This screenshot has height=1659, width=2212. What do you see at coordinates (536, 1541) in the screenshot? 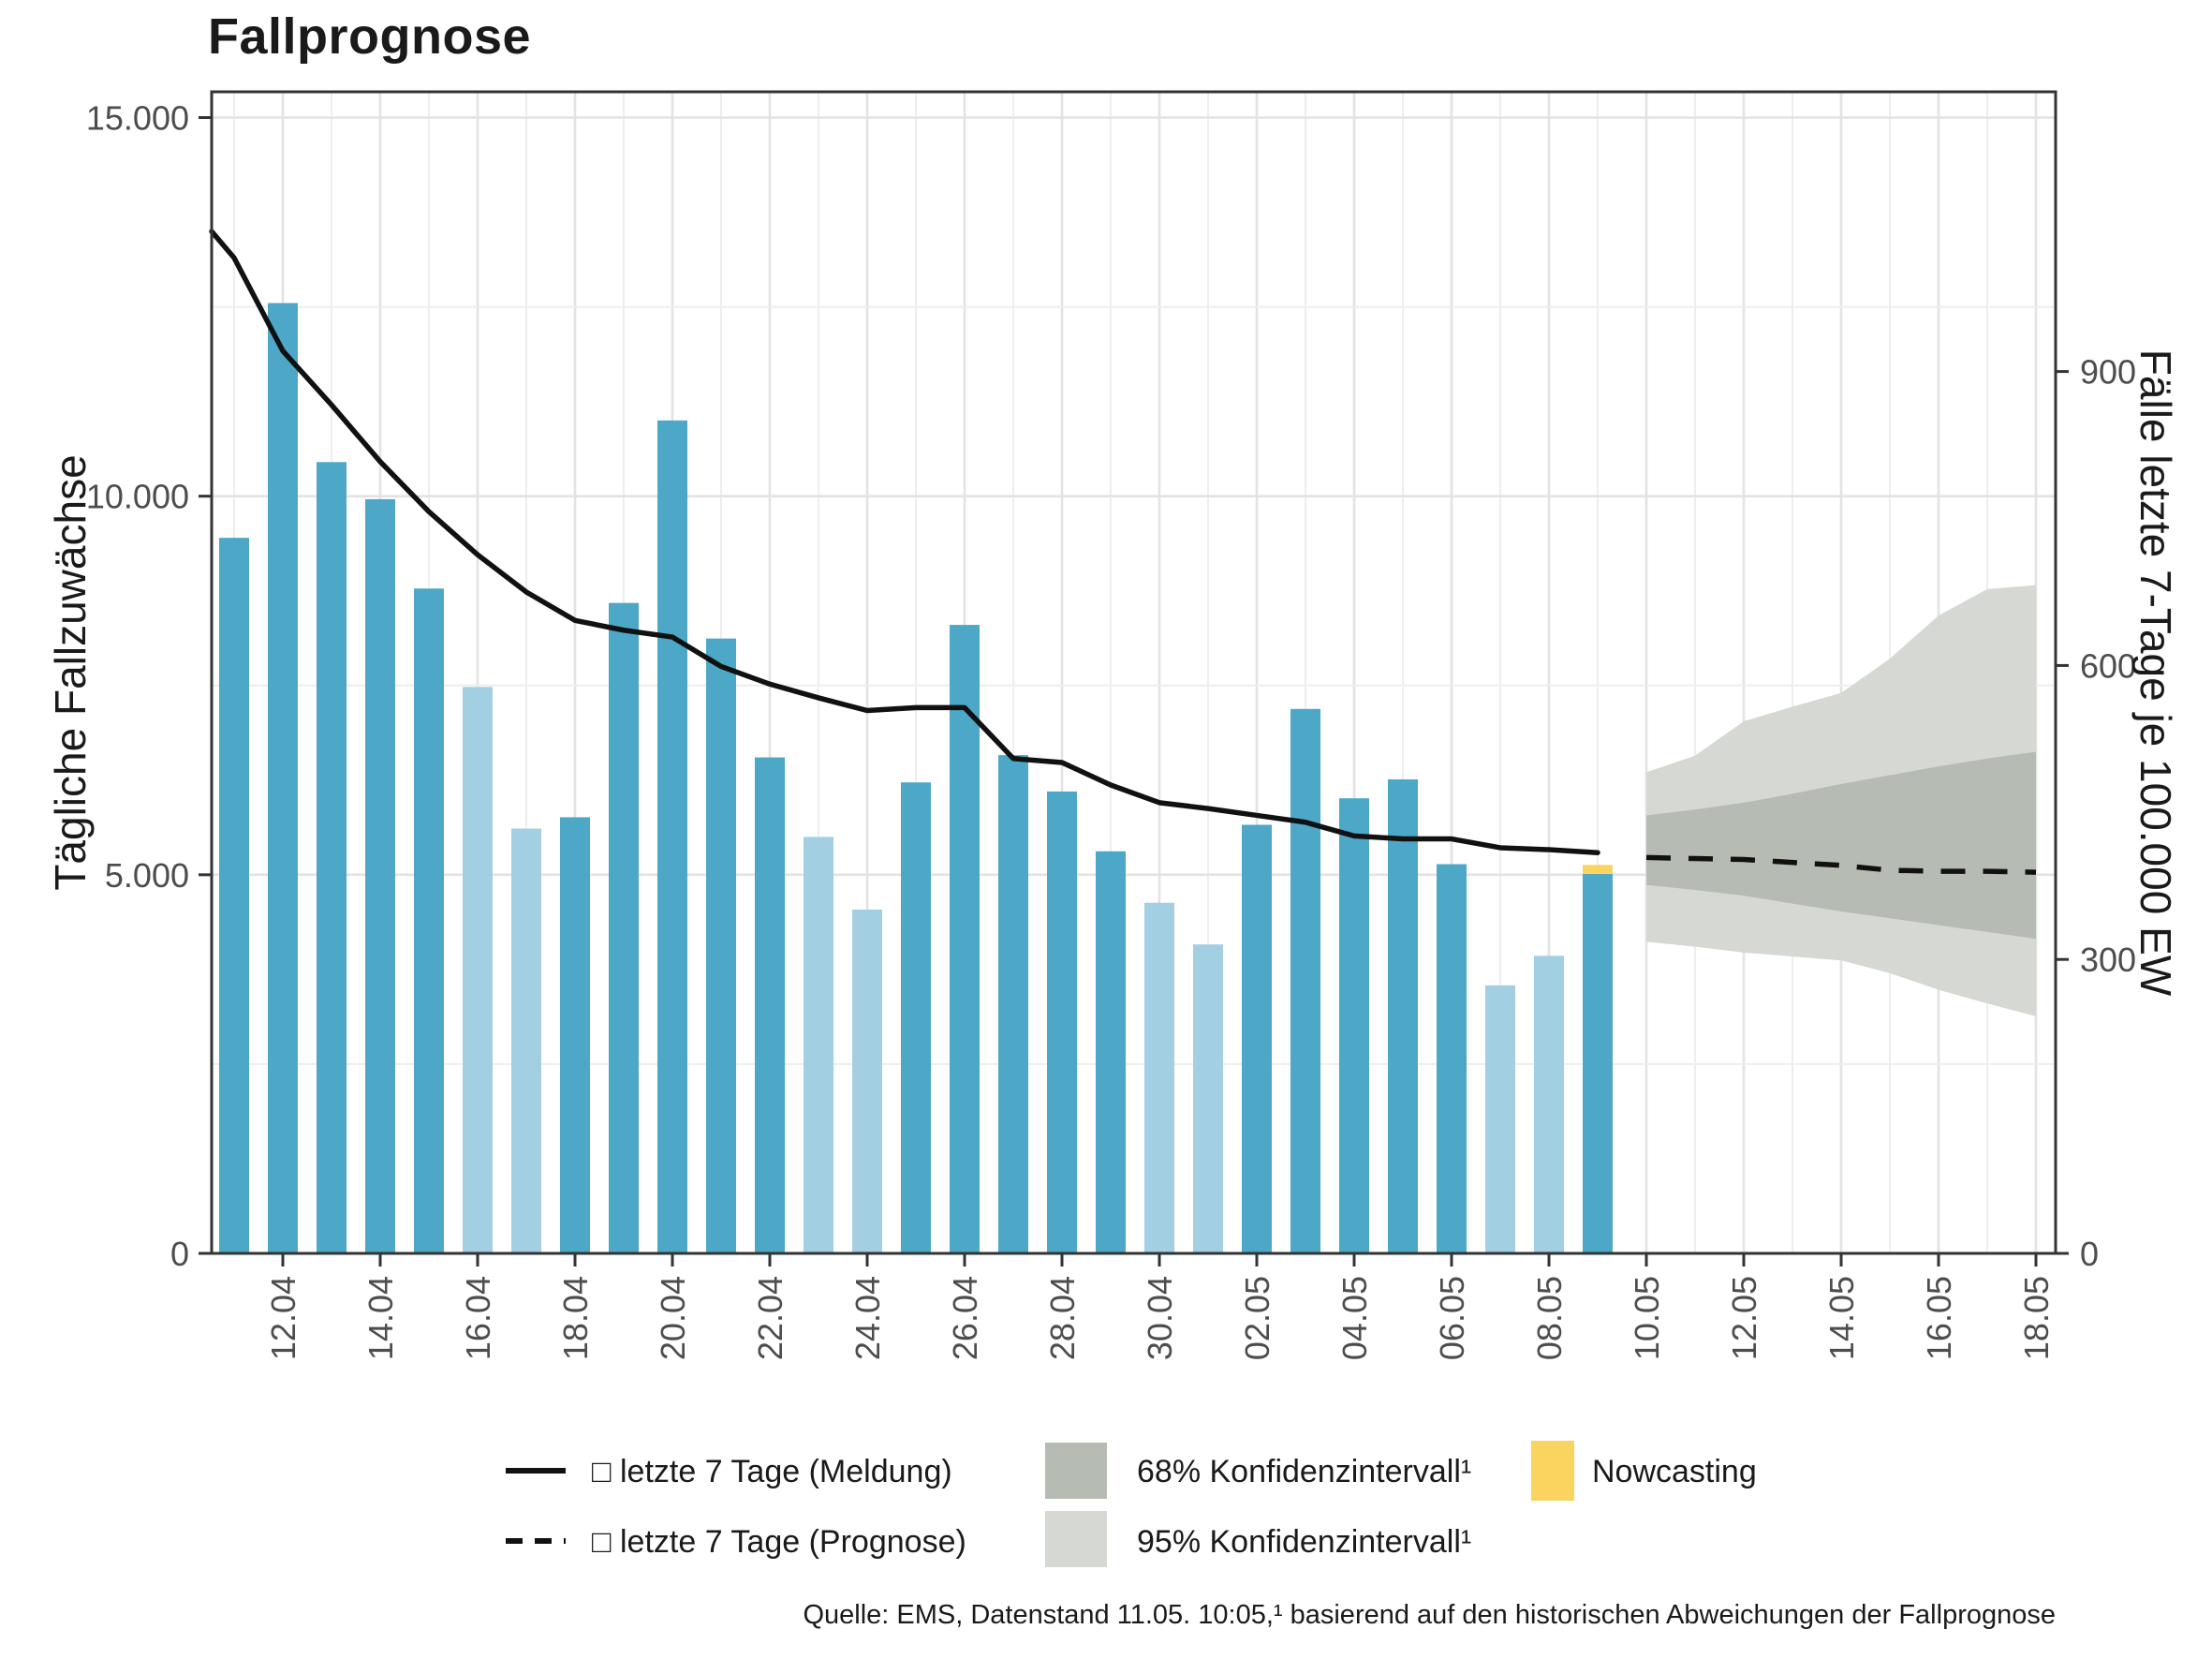
I see `legend-prognose-line-swatch` at bounding box center [536, 1541].